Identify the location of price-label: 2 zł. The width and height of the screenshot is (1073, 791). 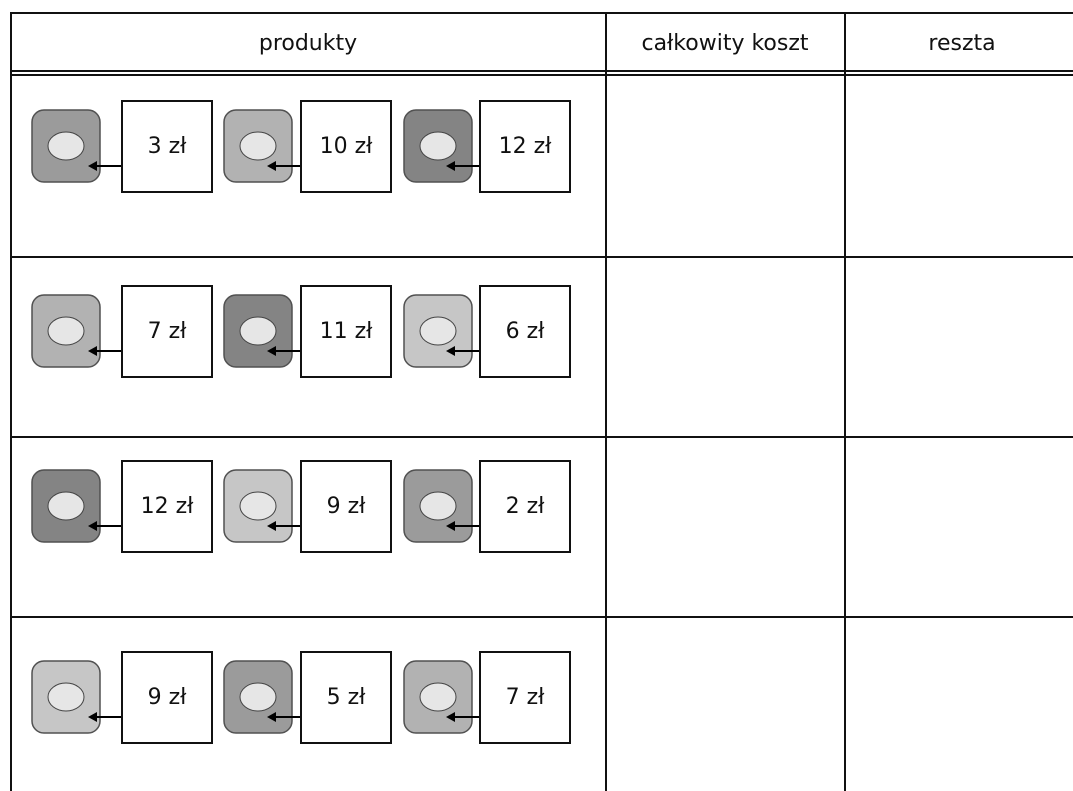
(526, 506).